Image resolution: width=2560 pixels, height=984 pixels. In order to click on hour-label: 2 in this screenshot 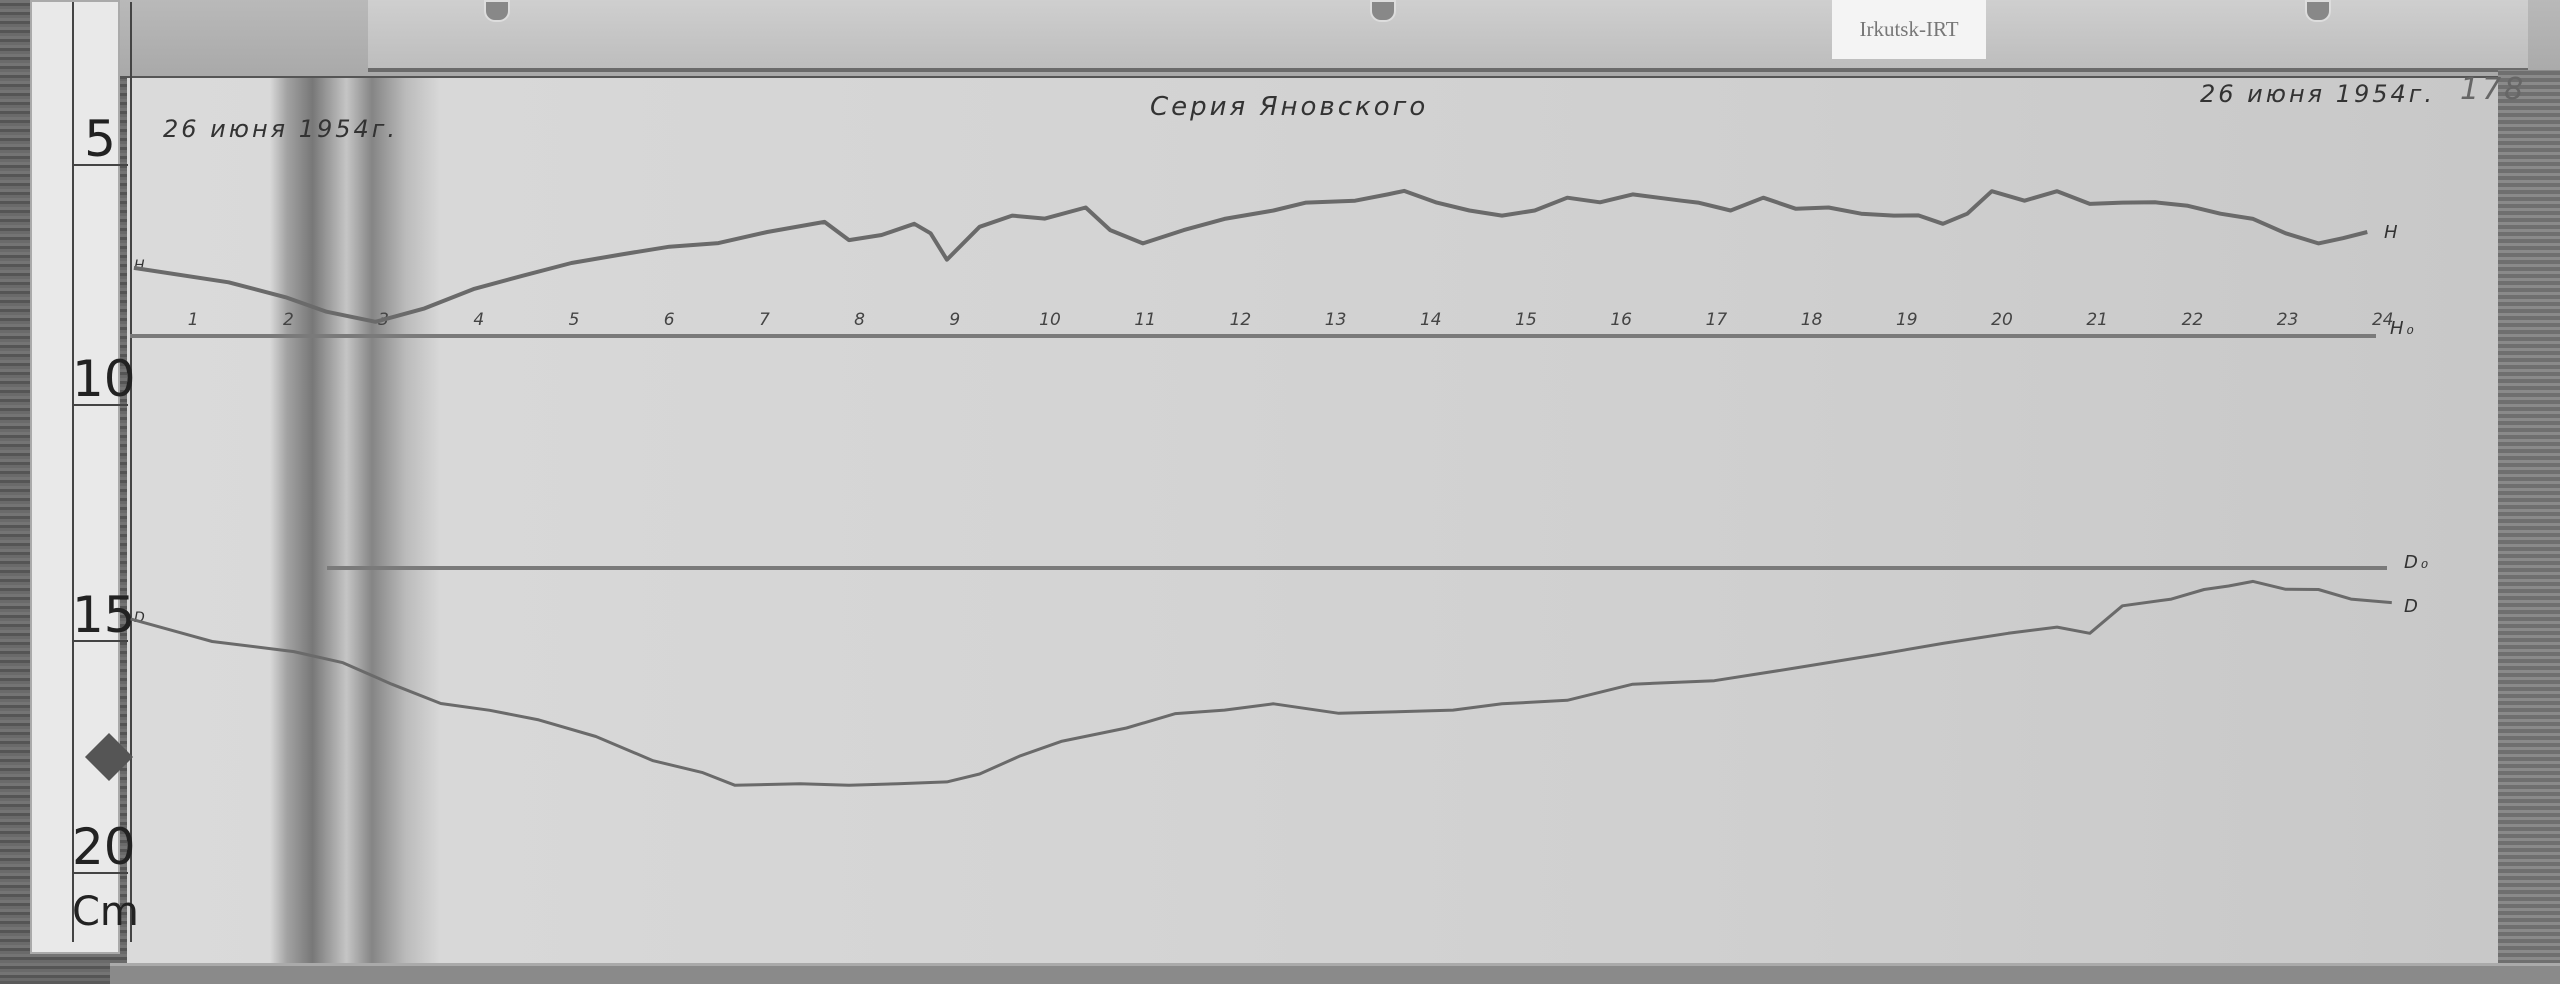, I will do `click(288, 320)`.